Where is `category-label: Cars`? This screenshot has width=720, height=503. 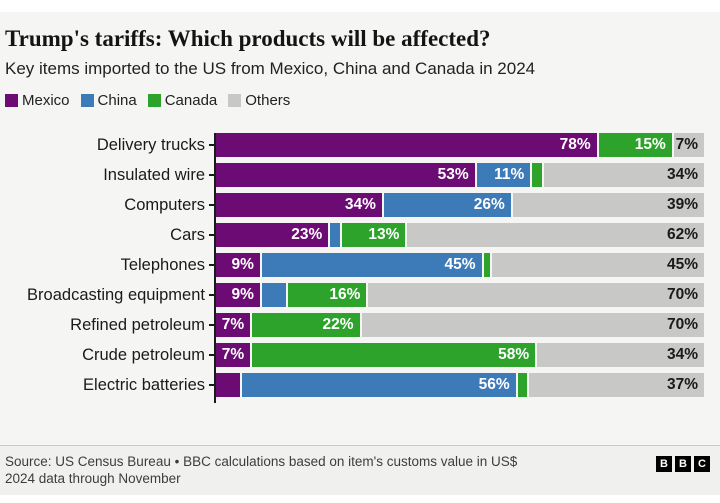 category-label: Cars is located at coordinates (109, 235).